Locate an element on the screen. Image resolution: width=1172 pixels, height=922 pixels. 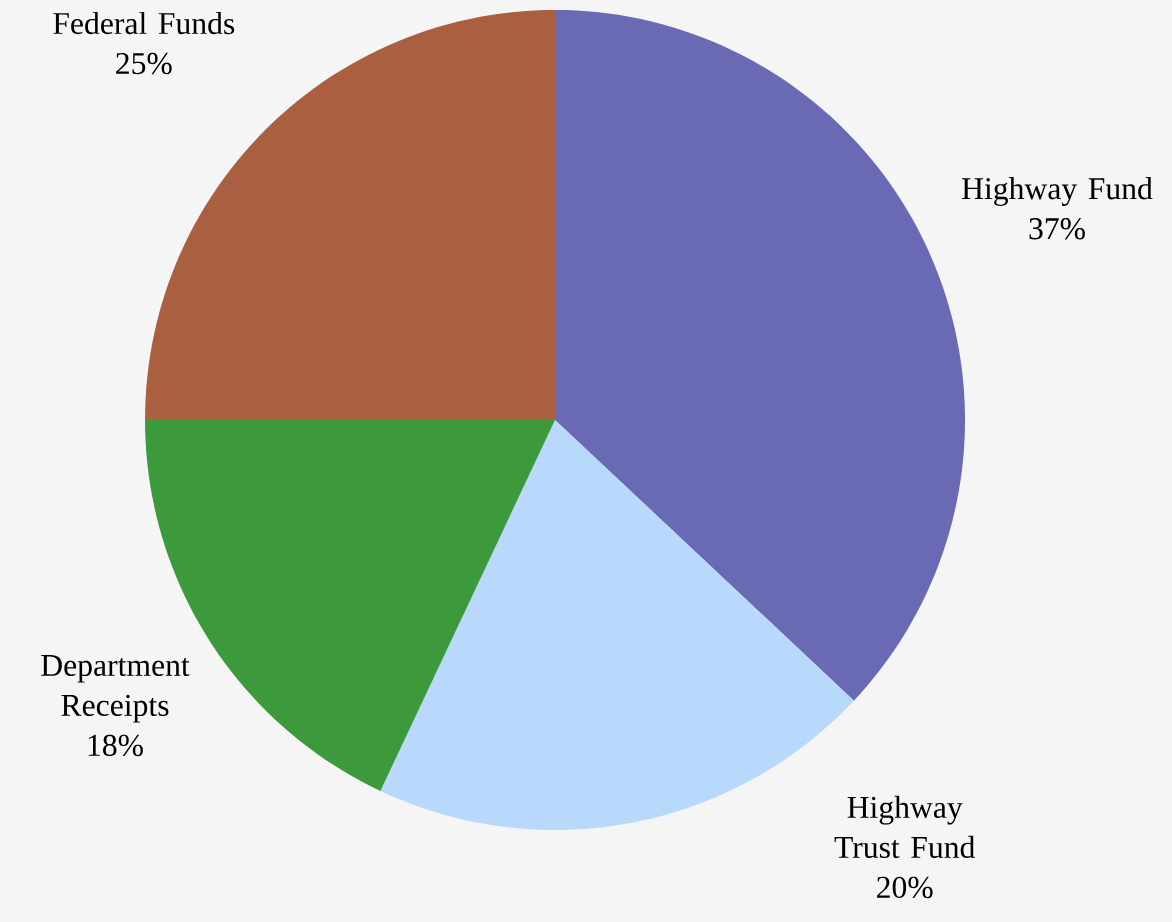
data-label: 25% is located at coordinates (144, 63).